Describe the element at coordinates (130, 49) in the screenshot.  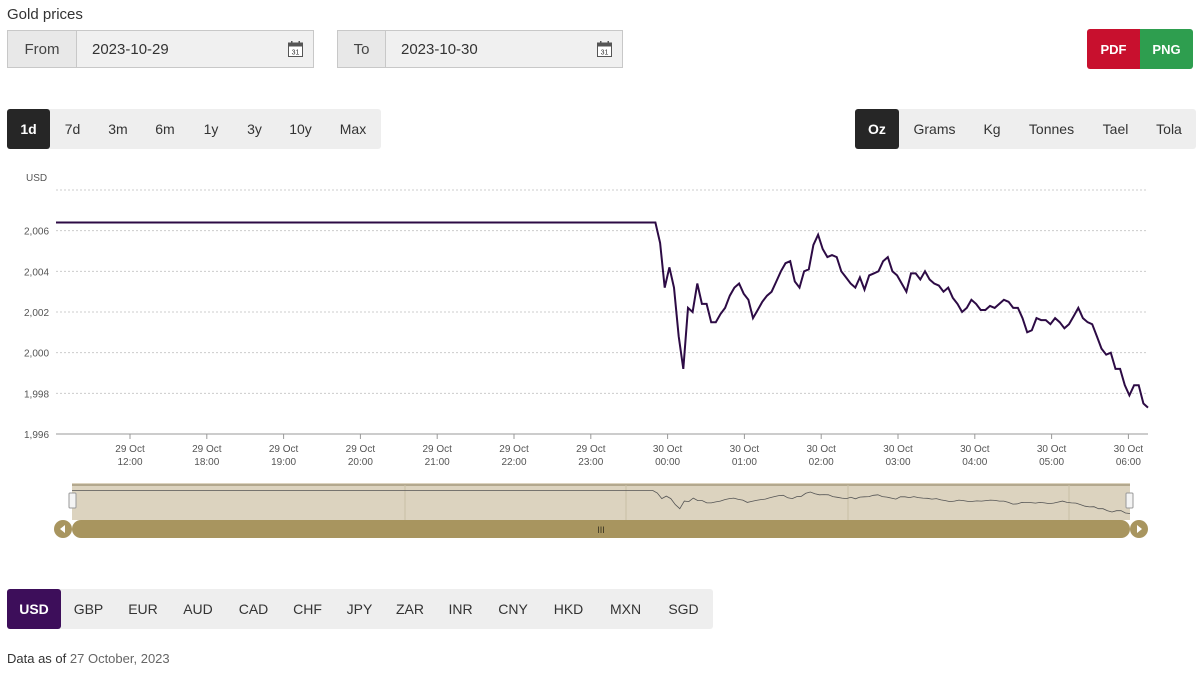
I see `from-date-value: 2023-10-29` at that location.